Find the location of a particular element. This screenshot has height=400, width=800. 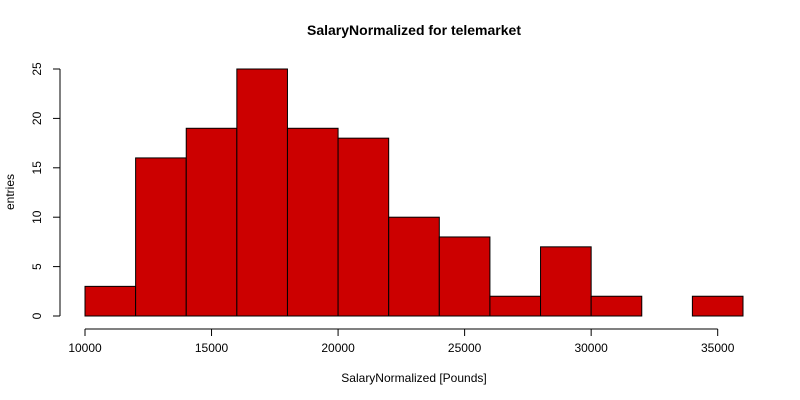

y-tick-label: 15 is located at coordinates (37, 168).